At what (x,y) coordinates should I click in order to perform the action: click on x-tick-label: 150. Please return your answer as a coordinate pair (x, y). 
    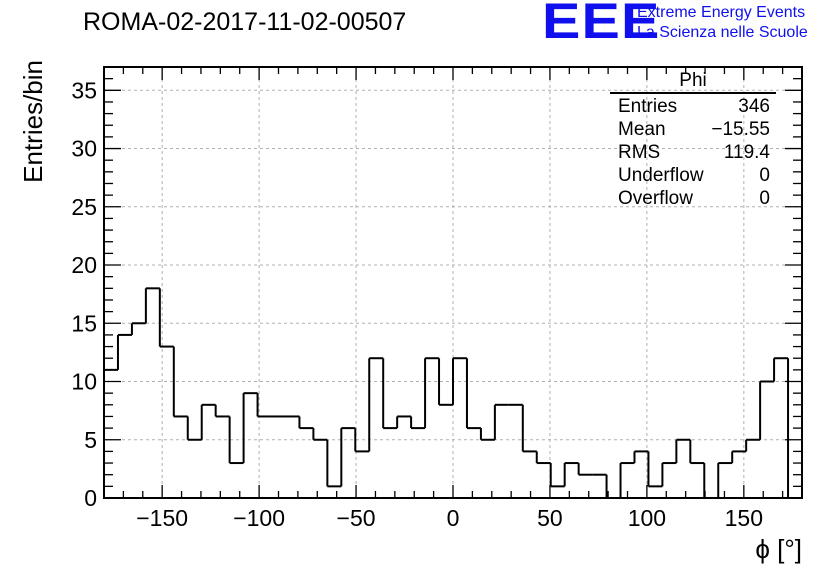
    Looking at the image, I should click on (744, 518).